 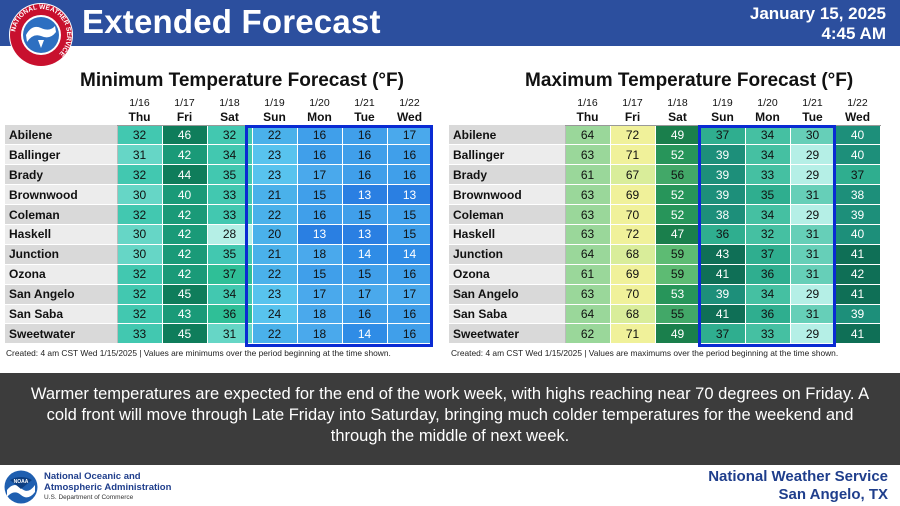 I want to click on temp-cell: 69, so click(x=633, y=195).